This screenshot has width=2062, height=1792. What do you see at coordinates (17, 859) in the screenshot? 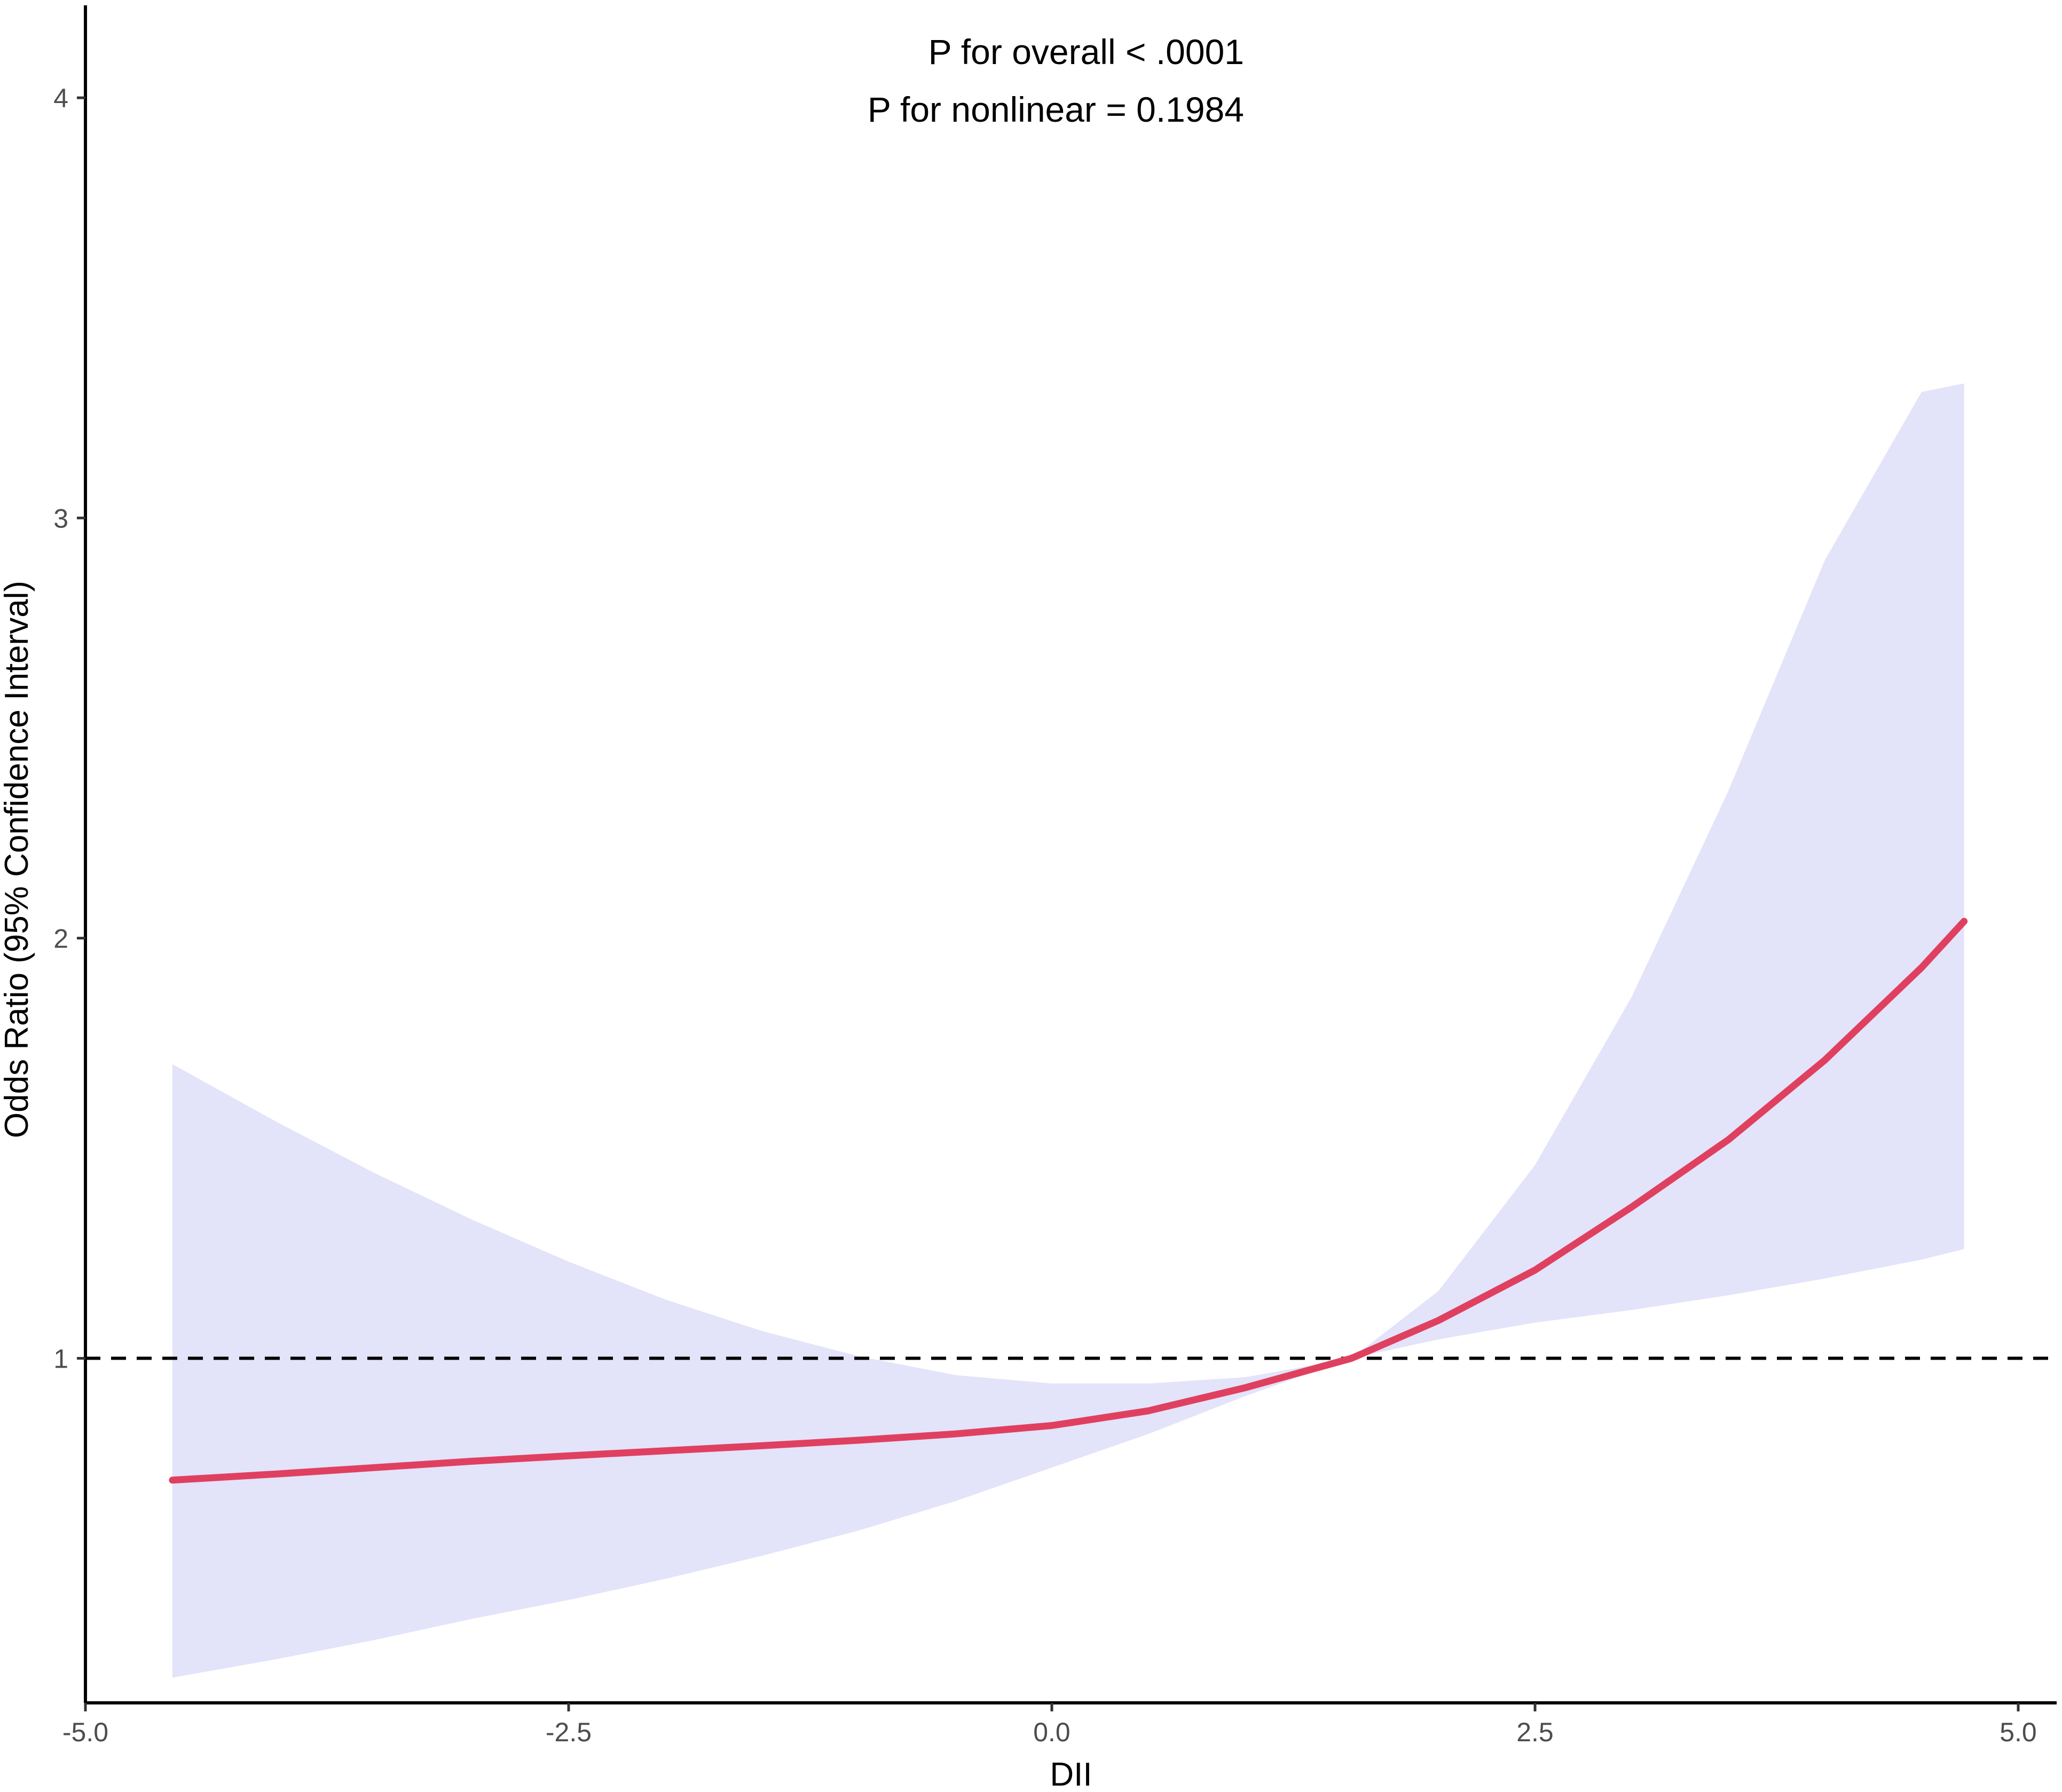
I see `y-axis-title: Odds Ratio (95% Confidence Interval)` at bounding box center [17, 859].